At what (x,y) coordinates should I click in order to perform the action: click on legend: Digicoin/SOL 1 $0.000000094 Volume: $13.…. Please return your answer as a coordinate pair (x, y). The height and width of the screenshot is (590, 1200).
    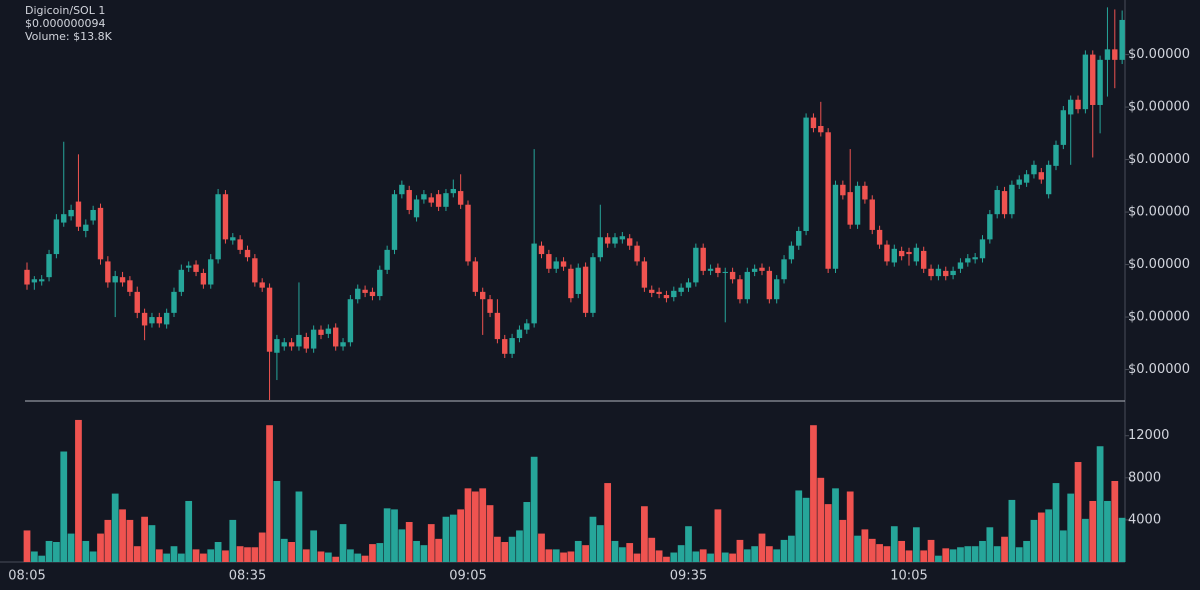
    Looking at the image, I should click on (69, 23).